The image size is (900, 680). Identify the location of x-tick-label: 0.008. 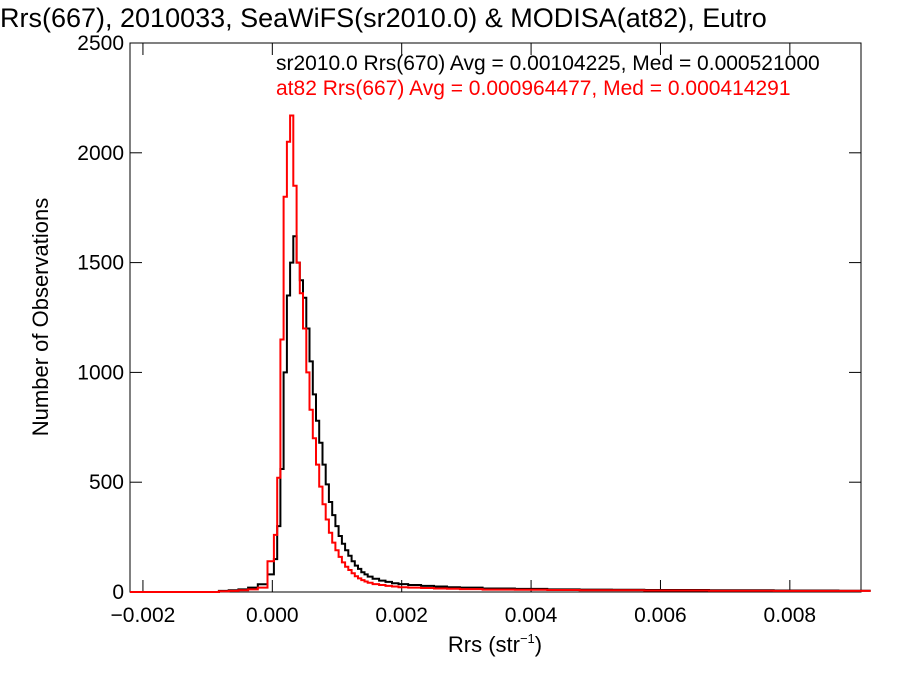
(790, 615).